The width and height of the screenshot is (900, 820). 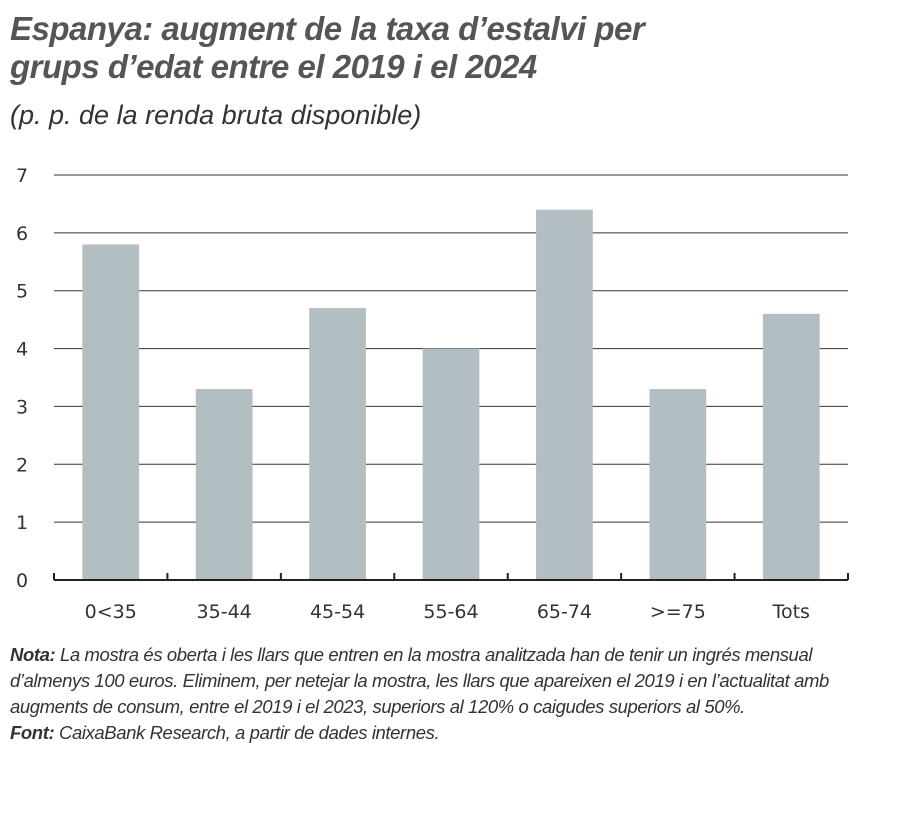 I want to click on bar-0<35, so click(x=111, y=412).